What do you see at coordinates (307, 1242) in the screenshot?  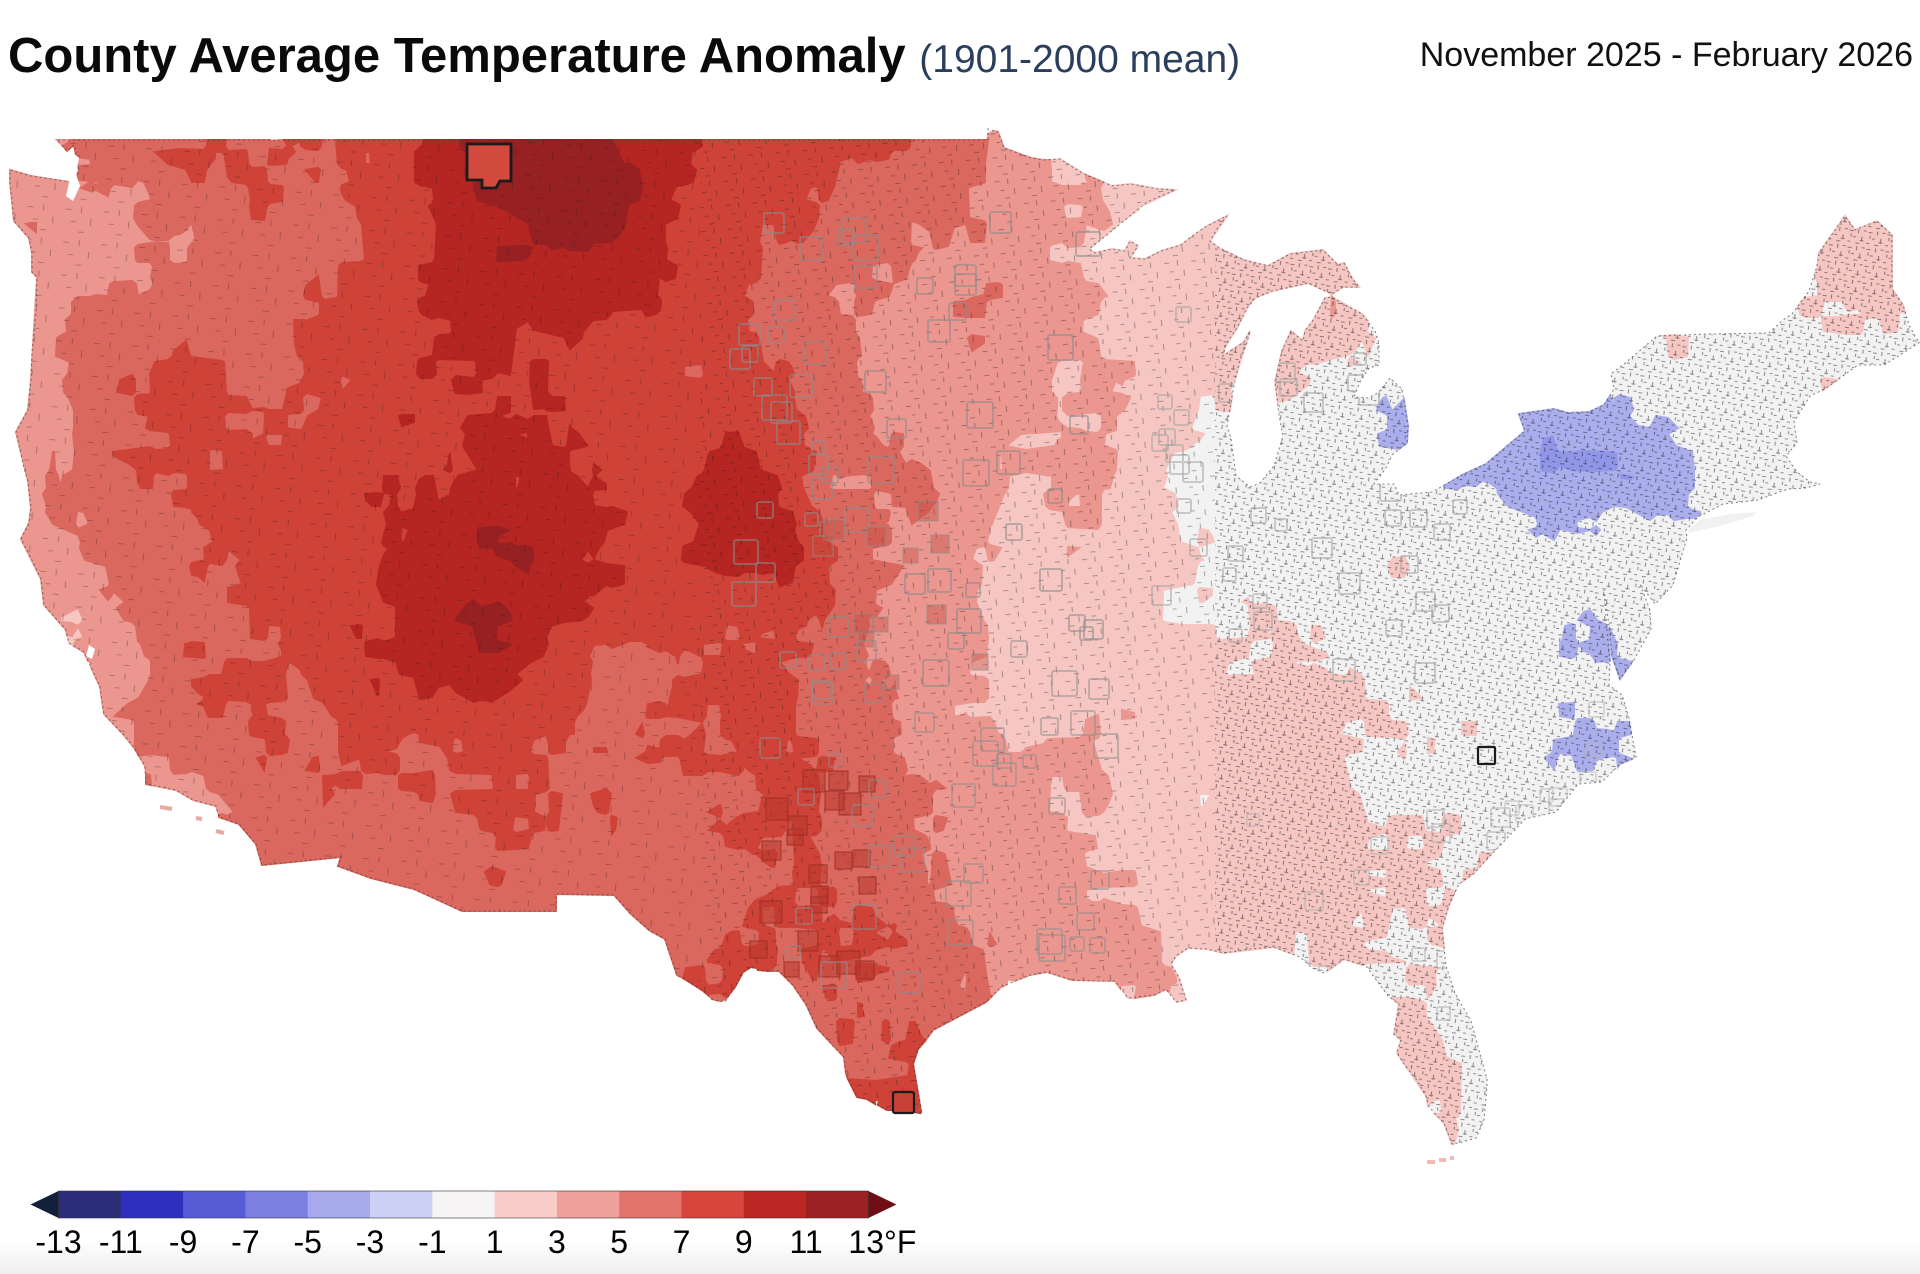 I see `svg-text: -5` at bounding box center [307, 1242].